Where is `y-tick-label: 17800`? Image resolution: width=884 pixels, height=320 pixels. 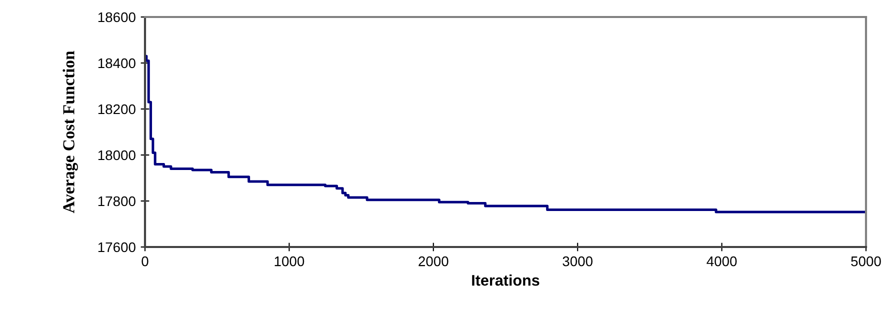 y-tick-label: 17800 is located at coordinates (117, 201).